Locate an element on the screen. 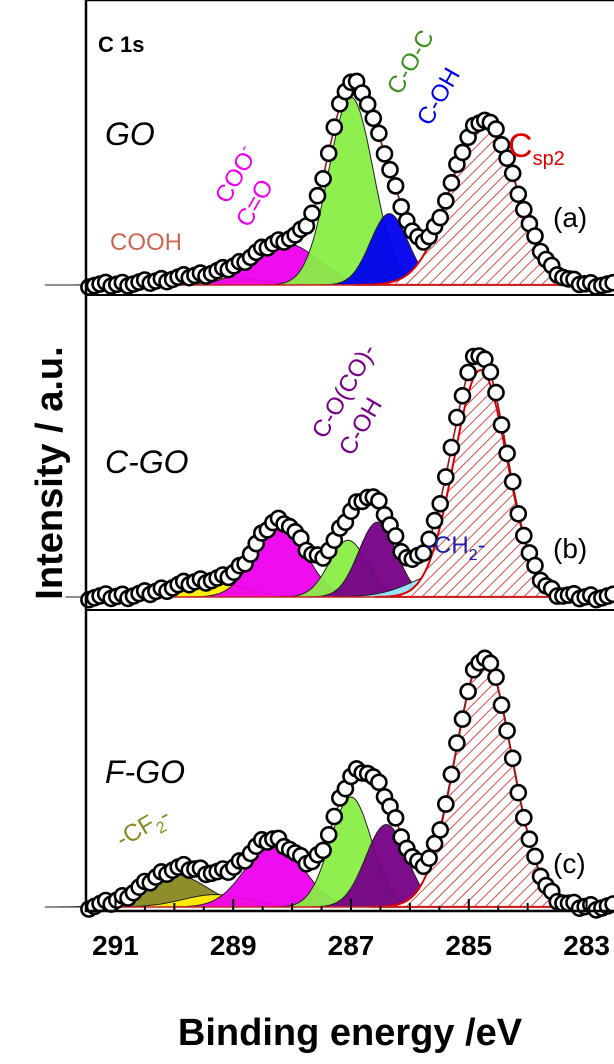 The image size is (614, 1064). label-csp2: Csp2 is located at coordinates (536, 148).